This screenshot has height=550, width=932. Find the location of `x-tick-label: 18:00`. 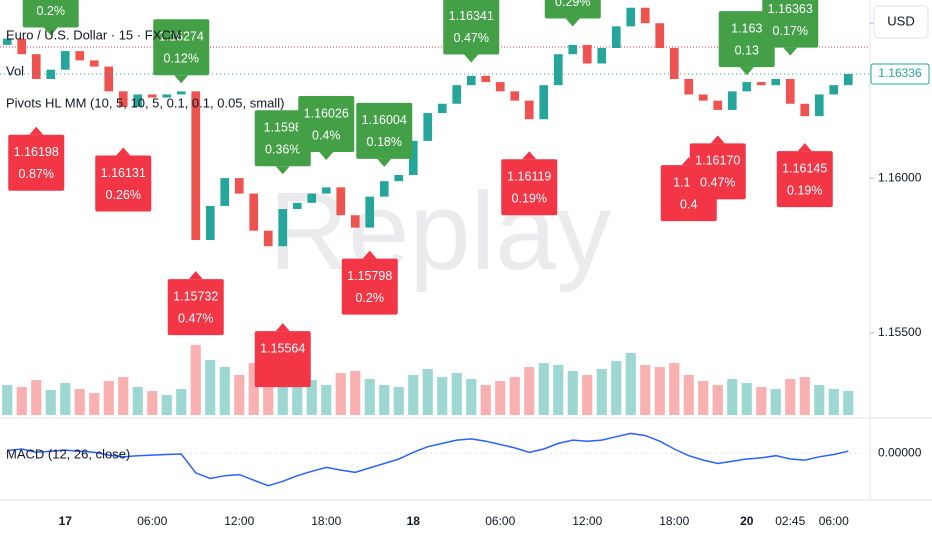

x-tick-label: 18:00 is located at coordinates (674, 521).